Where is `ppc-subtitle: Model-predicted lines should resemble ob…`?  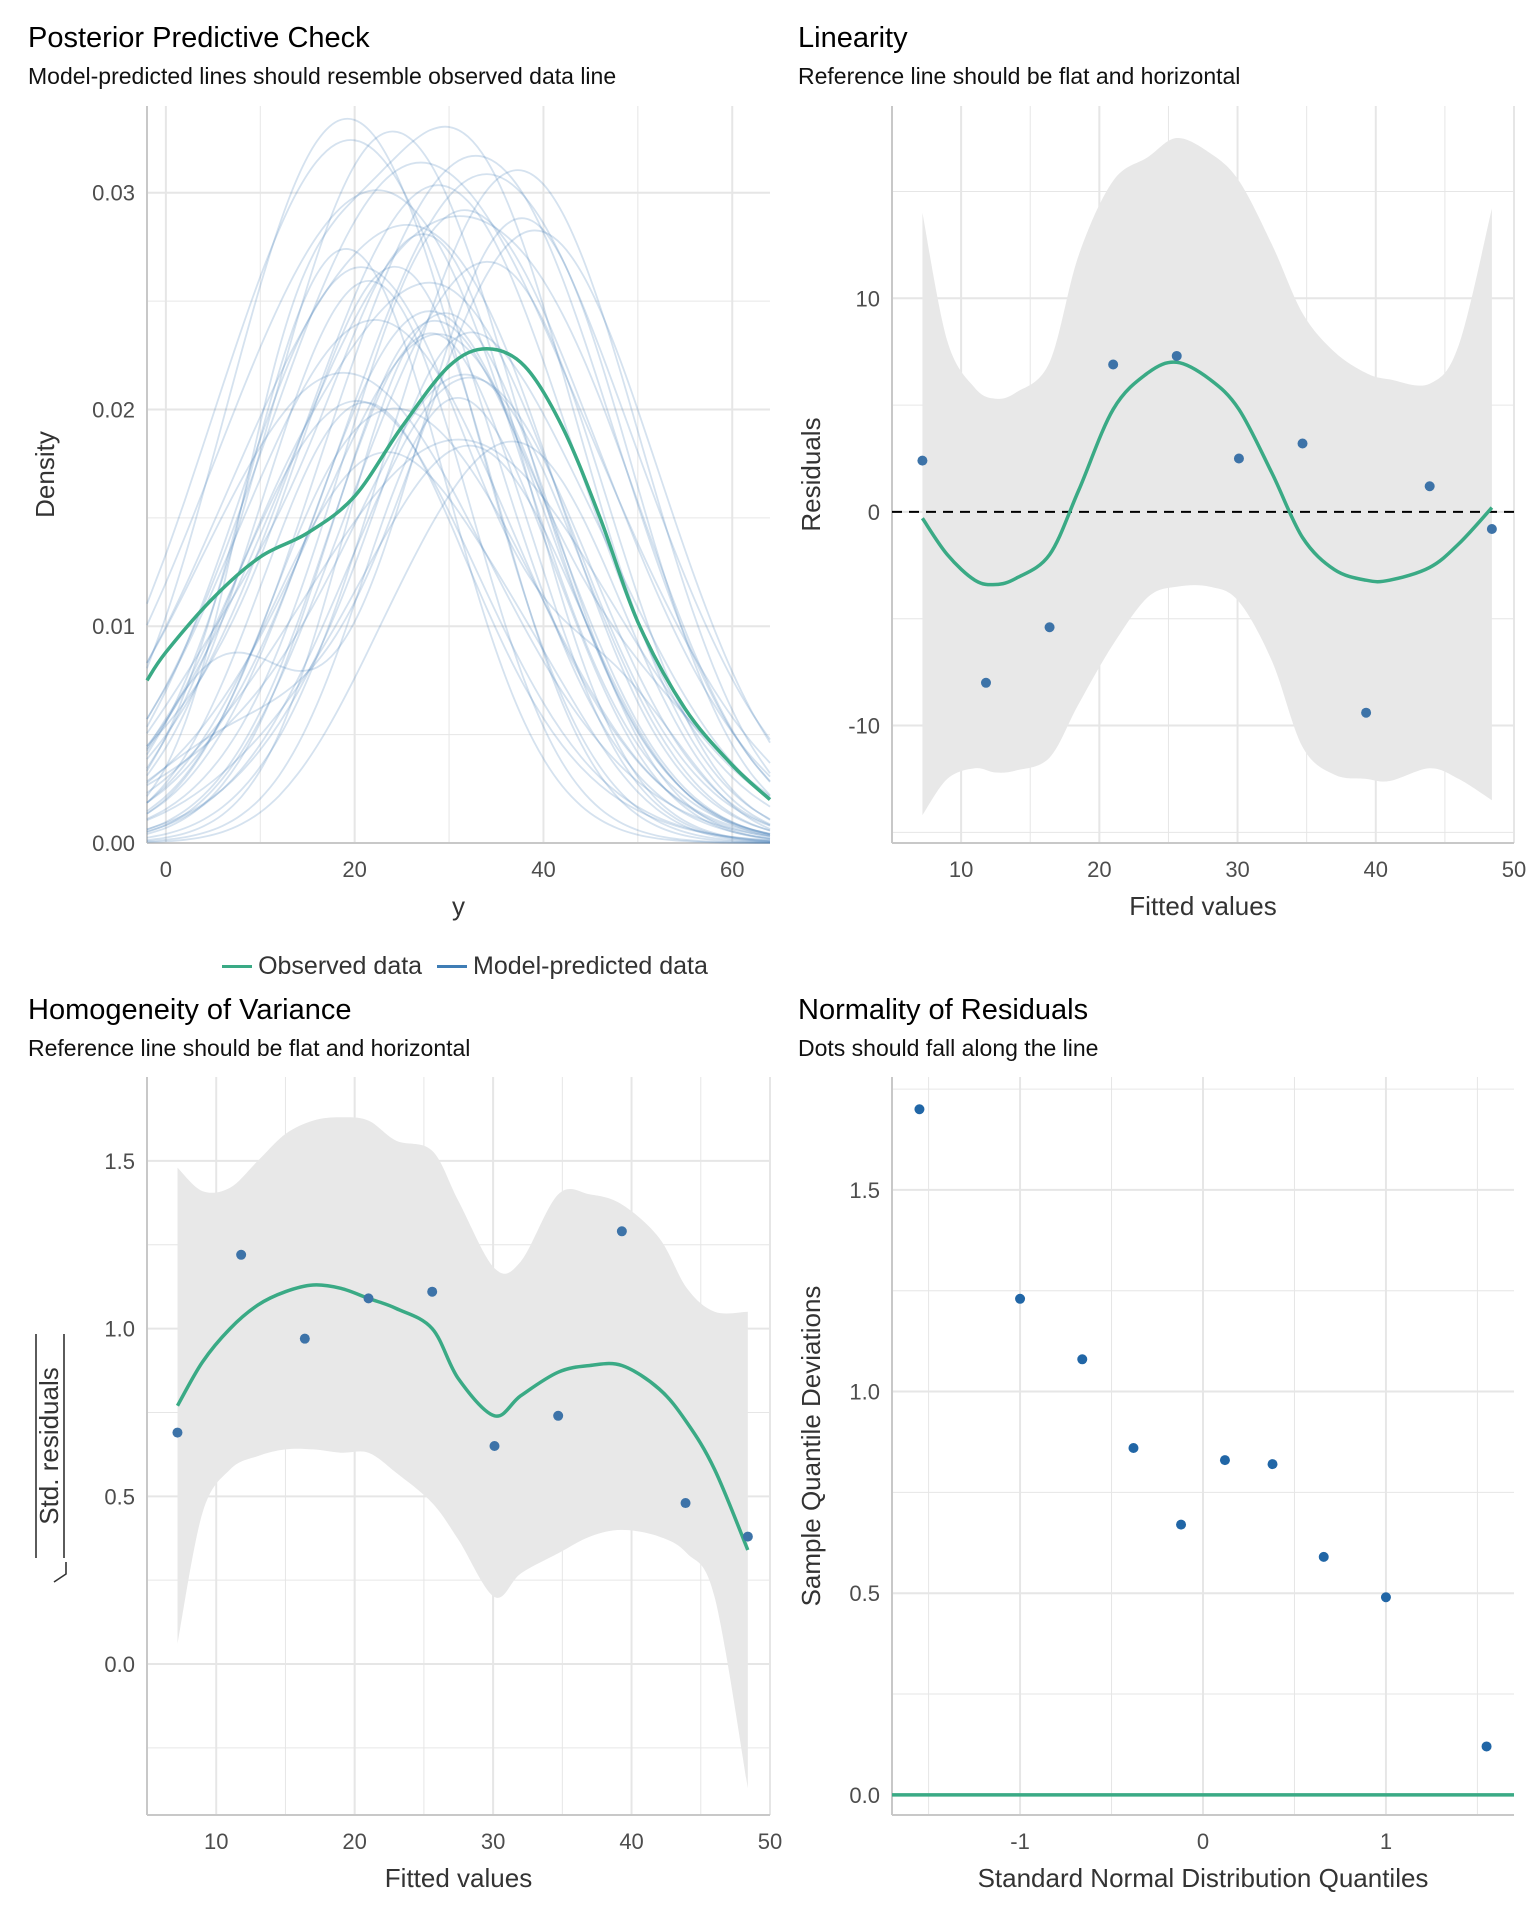 ppc-subtitle: Model-predicted lines should resemble ob… is located at coordinates (322, 76).